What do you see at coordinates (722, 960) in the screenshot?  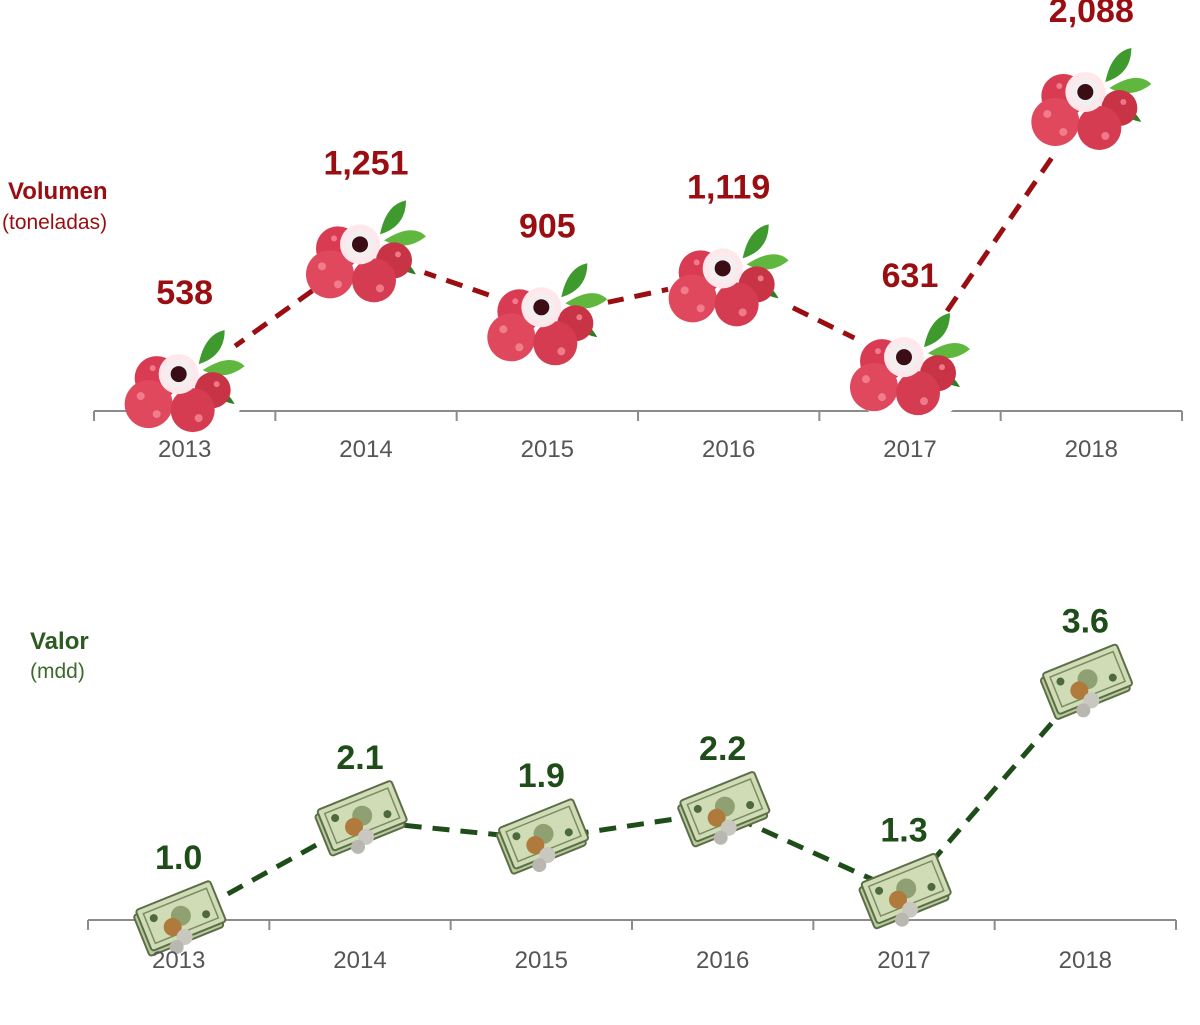 I see `val-x-tick-label: 2016` at bounding box center [722, 960].